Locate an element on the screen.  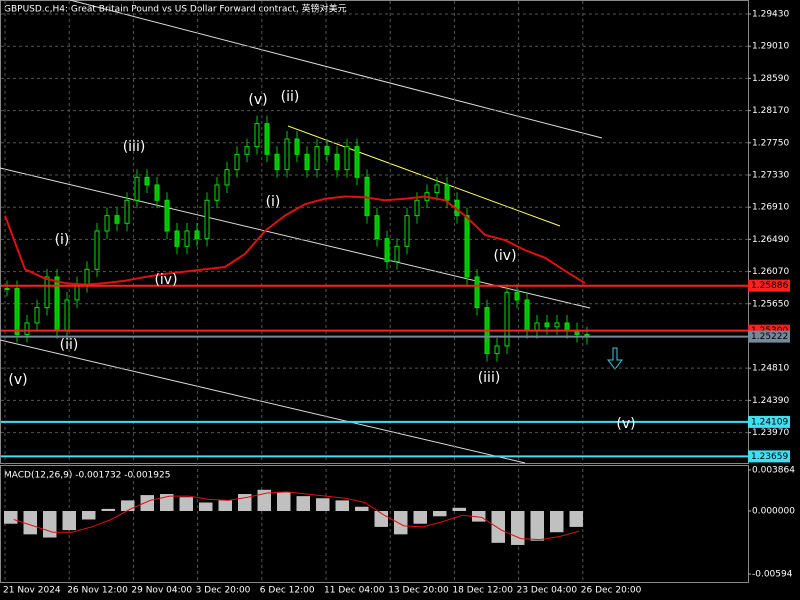
macd-label: MACD(12,26,9) -0.001732 -0.001925 is located at coordinates (87, 476).